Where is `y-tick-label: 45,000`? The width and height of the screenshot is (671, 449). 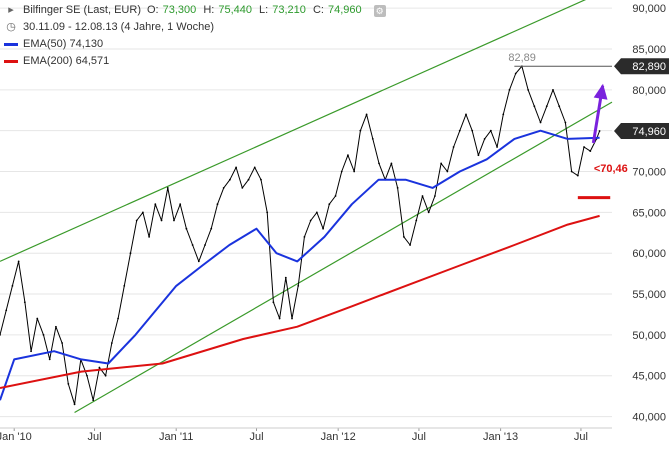 y-tick-label: 45,000 is located at coordinates (649, 377).